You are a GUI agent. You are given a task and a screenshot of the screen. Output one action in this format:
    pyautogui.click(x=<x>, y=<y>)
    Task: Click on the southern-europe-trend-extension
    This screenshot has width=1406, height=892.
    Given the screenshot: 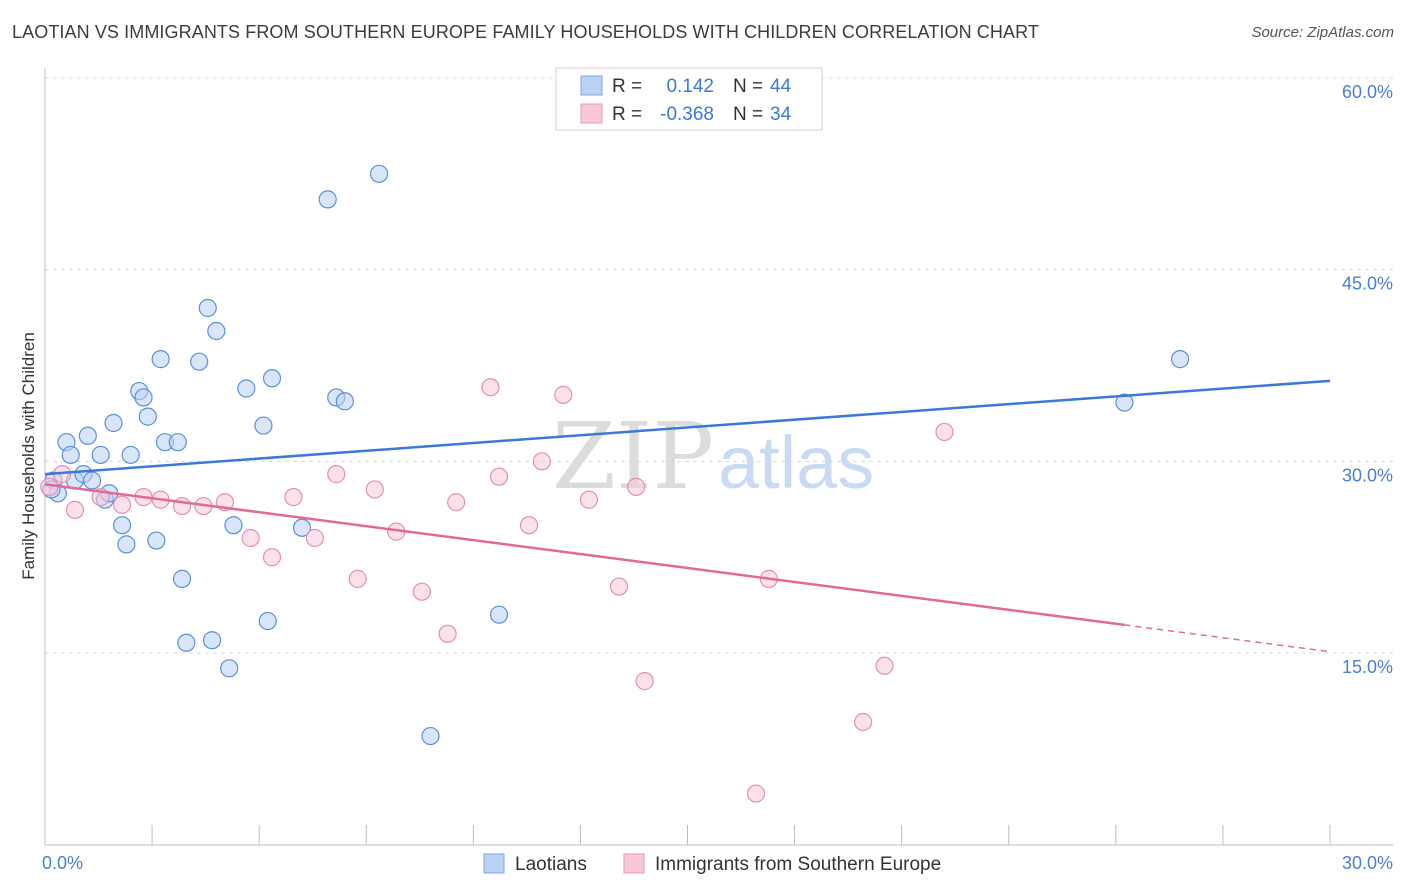 What is the action you would take?
    pyautogui.click(x=1227, y=638)
    